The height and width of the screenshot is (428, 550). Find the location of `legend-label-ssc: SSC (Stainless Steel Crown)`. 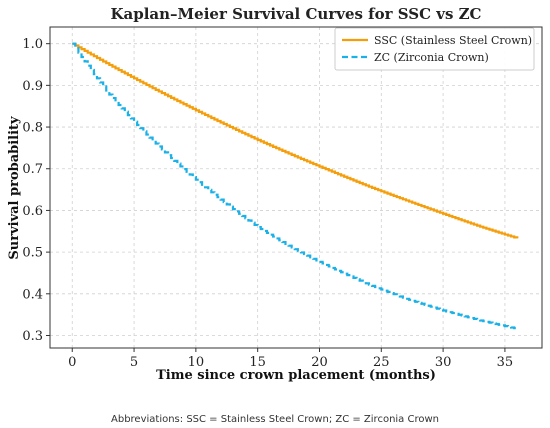

legend-label-ssc: SSC (Stainless Steel Crown) is located at coordinates (453, 40).